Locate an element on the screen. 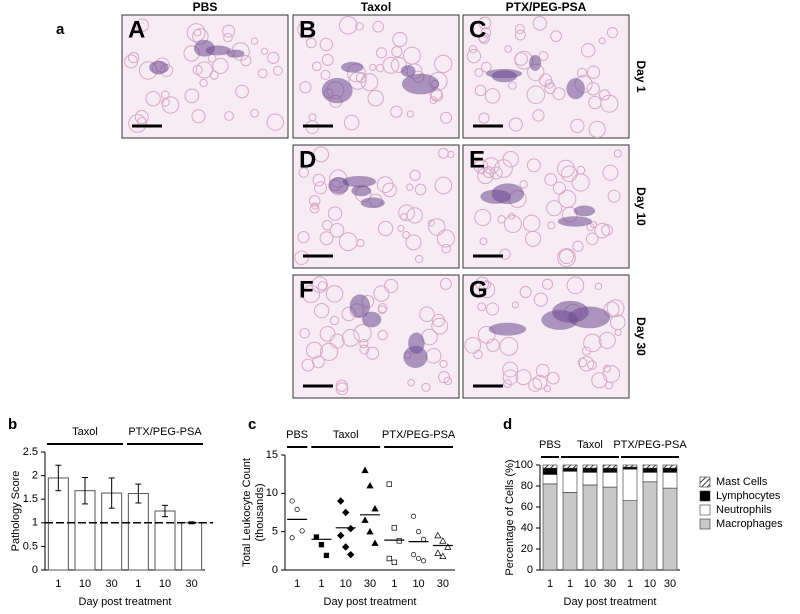 The height and width of the screenshot is (614, 800). panel-letter: B is located at coordinates (307, 29).